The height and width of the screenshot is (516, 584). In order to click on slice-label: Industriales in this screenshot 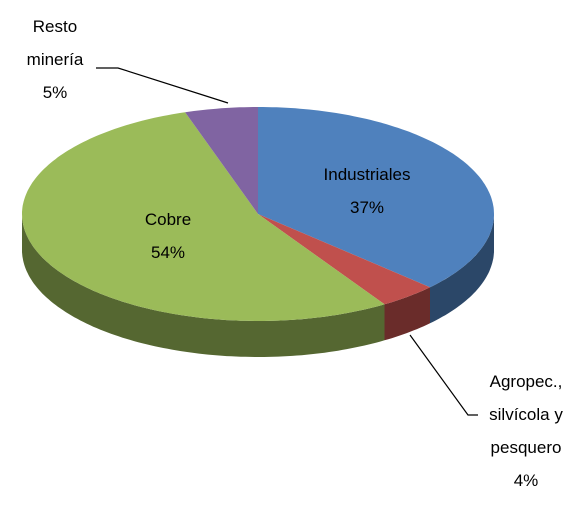, I will do `click(367, 174)`.